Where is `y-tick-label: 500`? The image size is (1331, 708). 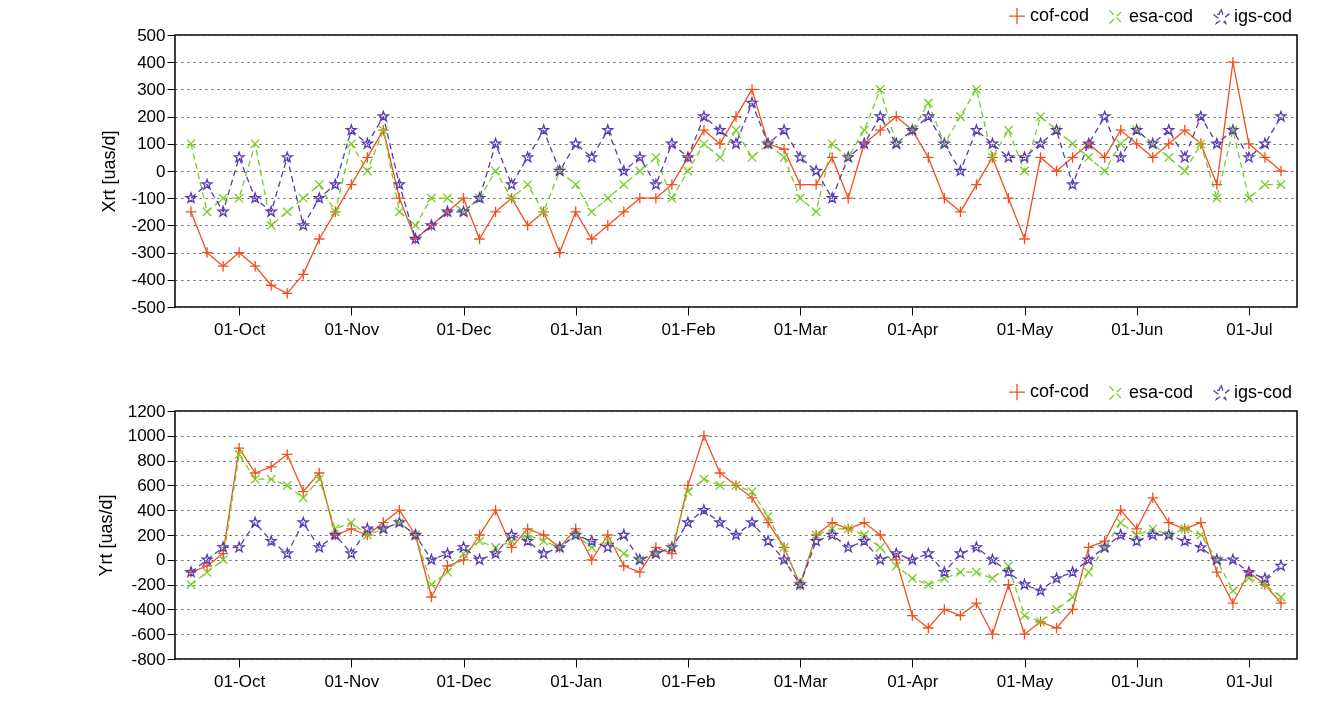
y-tick-label: 500 is located at coordinates (151, 35).